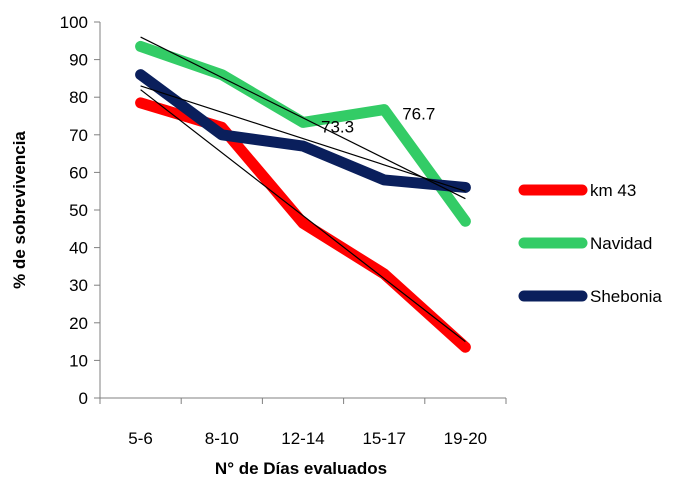 The height and width of the screenshot is (484, 677). I want to click on x-tick-label: 5-6, so click(140, 438).